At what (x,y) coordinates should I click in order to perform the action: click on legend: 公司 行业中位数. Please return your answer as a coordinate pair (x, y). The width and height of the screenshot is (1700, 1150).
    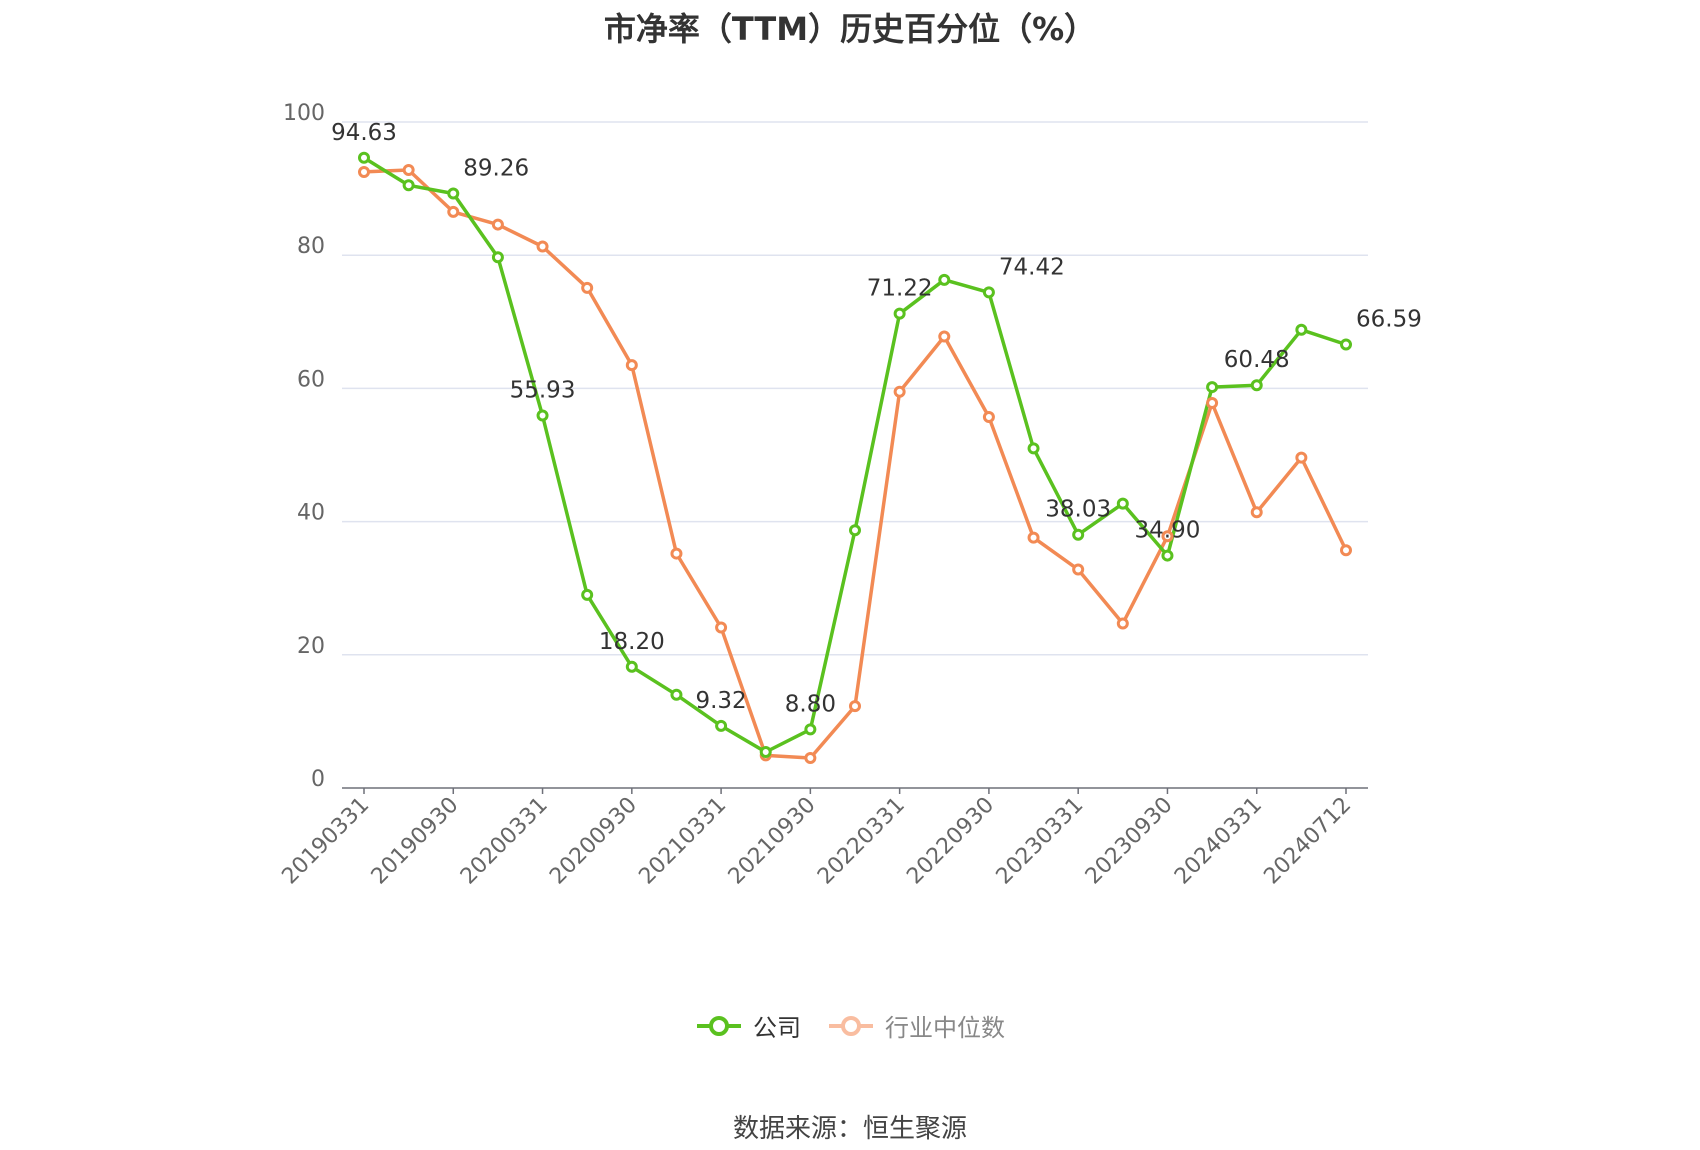
    Looking at the image, I should click on (850, 1025).